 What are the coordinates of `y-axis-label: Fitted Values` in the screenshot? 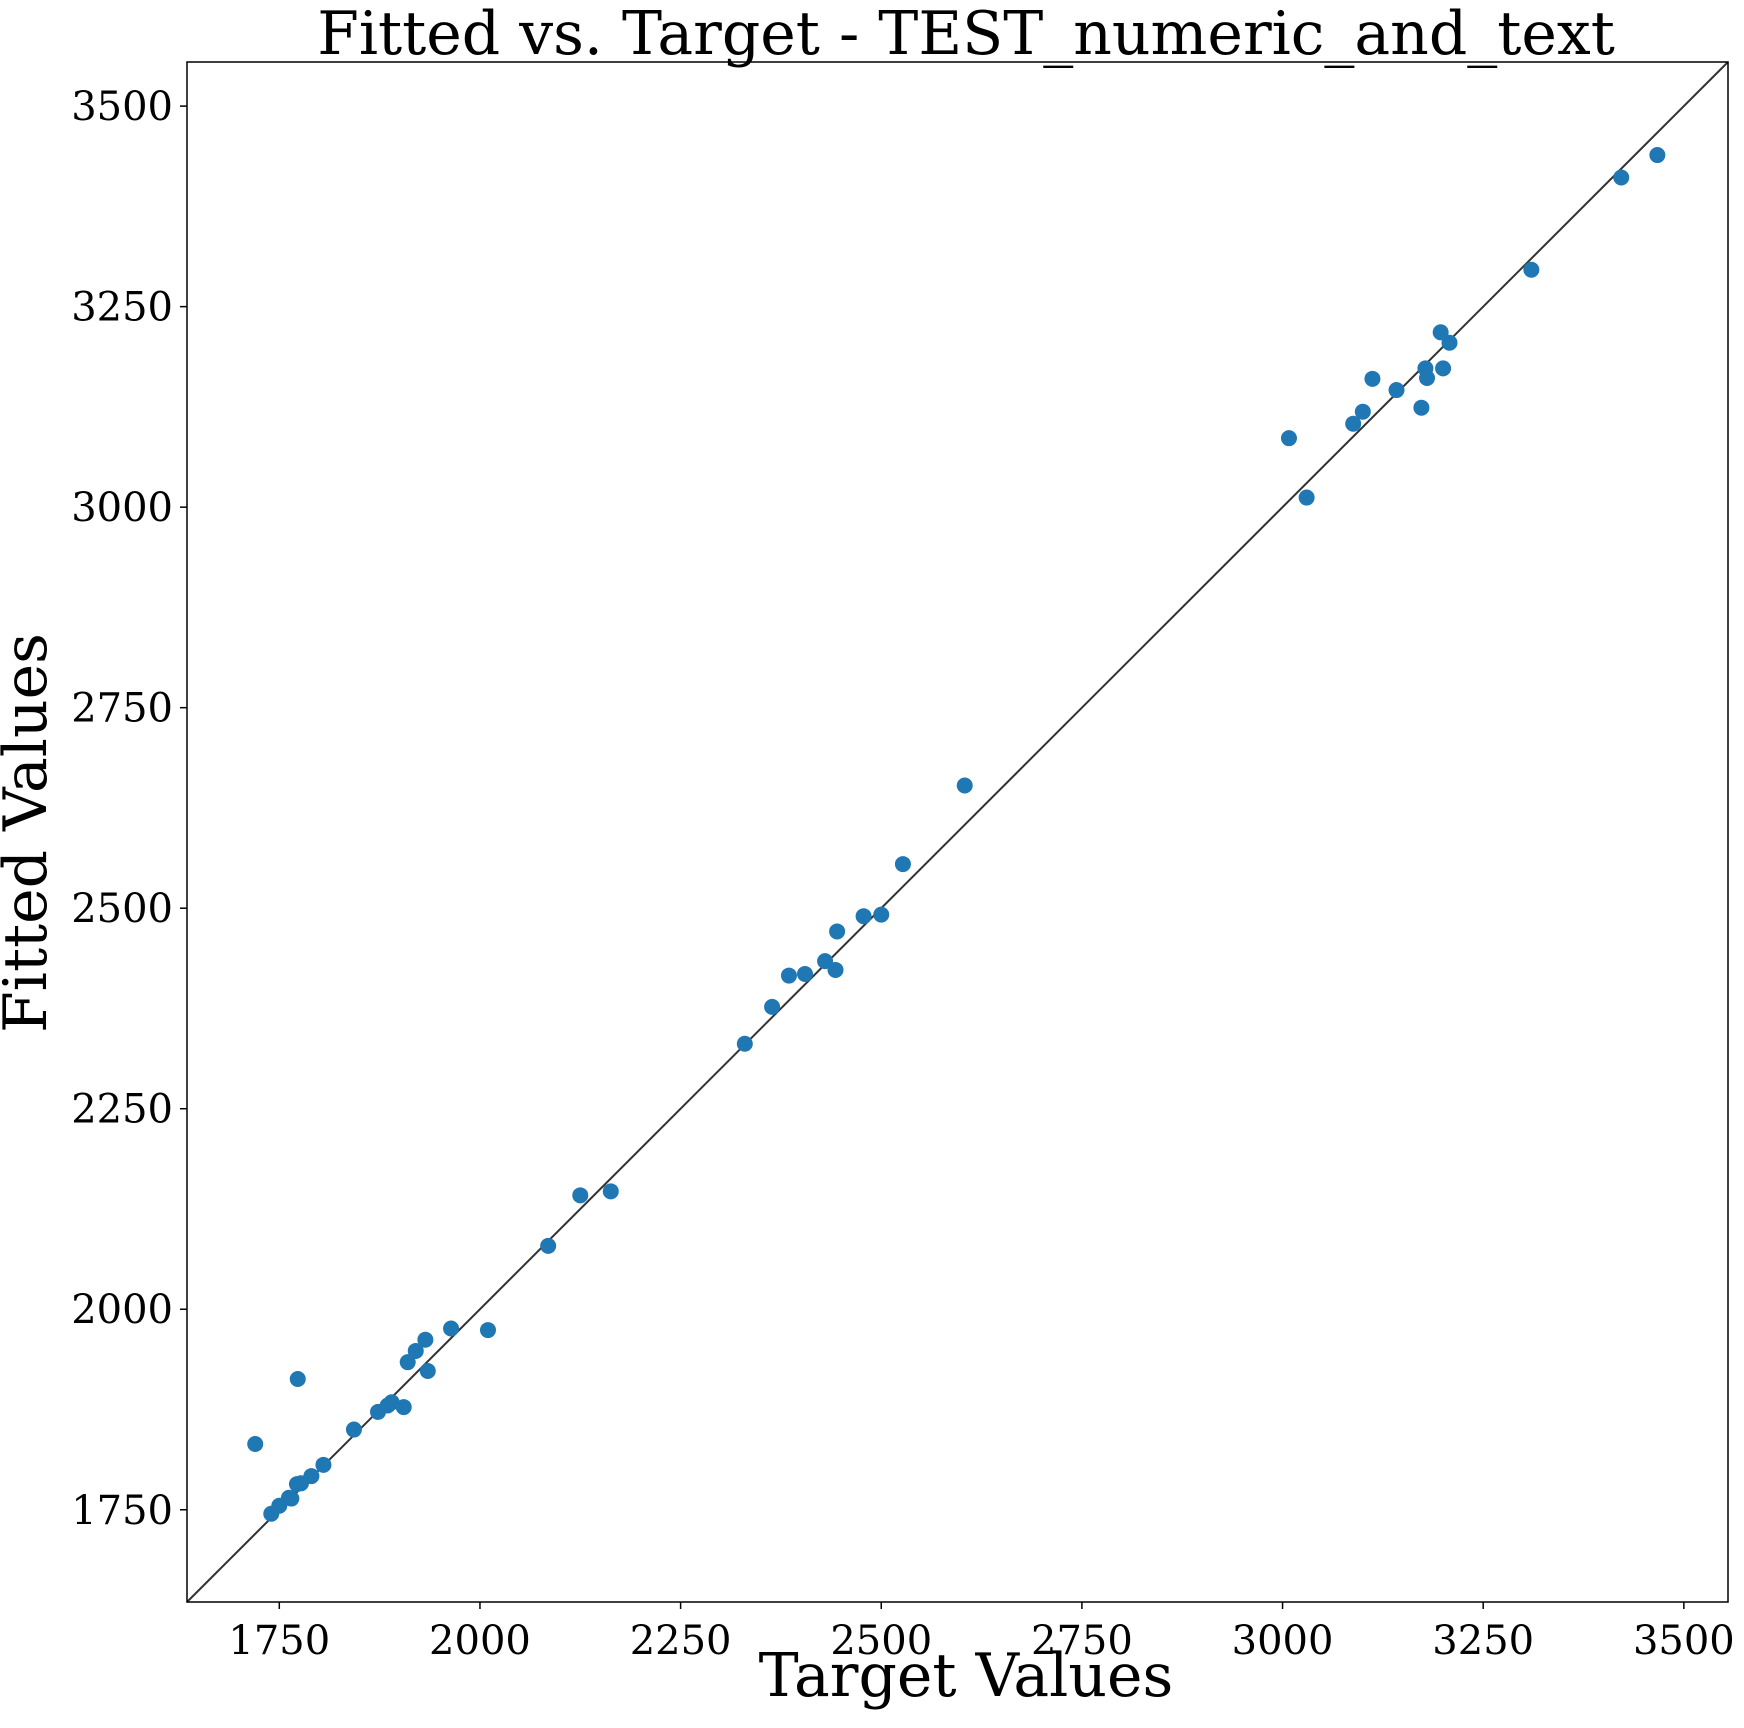 It's located at (30, 833).